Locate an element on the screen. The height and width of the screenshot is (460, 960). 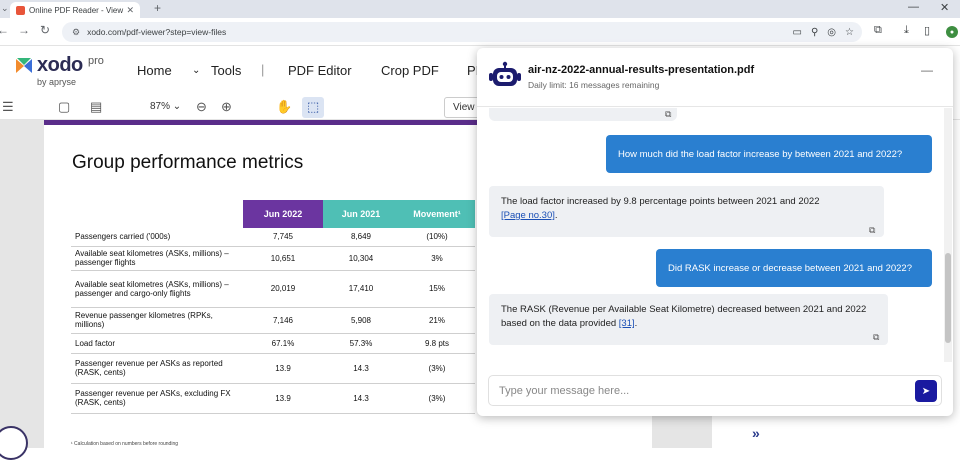
menu-tools-chevron-down-icon: ⌄ is located at coordinates (196, 70).